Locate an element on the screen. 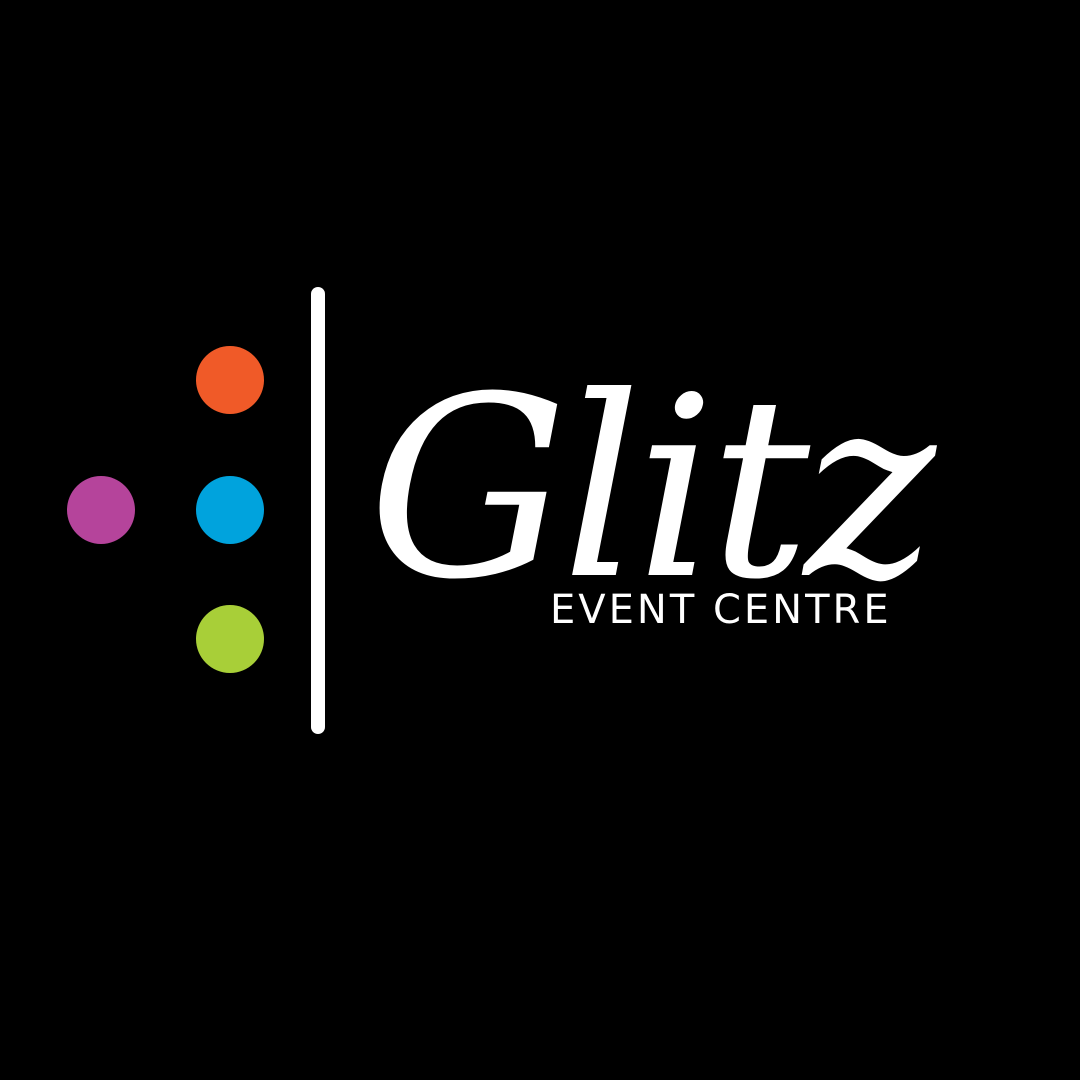 This screenshot has height=1080, width=1080. magenta-dot-icon is located at coordinates (101, 510).